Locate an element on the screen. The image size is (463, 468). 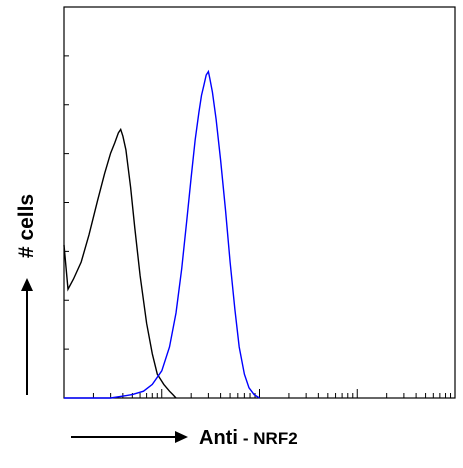
x-axis-label: Anti - NRF2 is located at coordinates (248, 438).